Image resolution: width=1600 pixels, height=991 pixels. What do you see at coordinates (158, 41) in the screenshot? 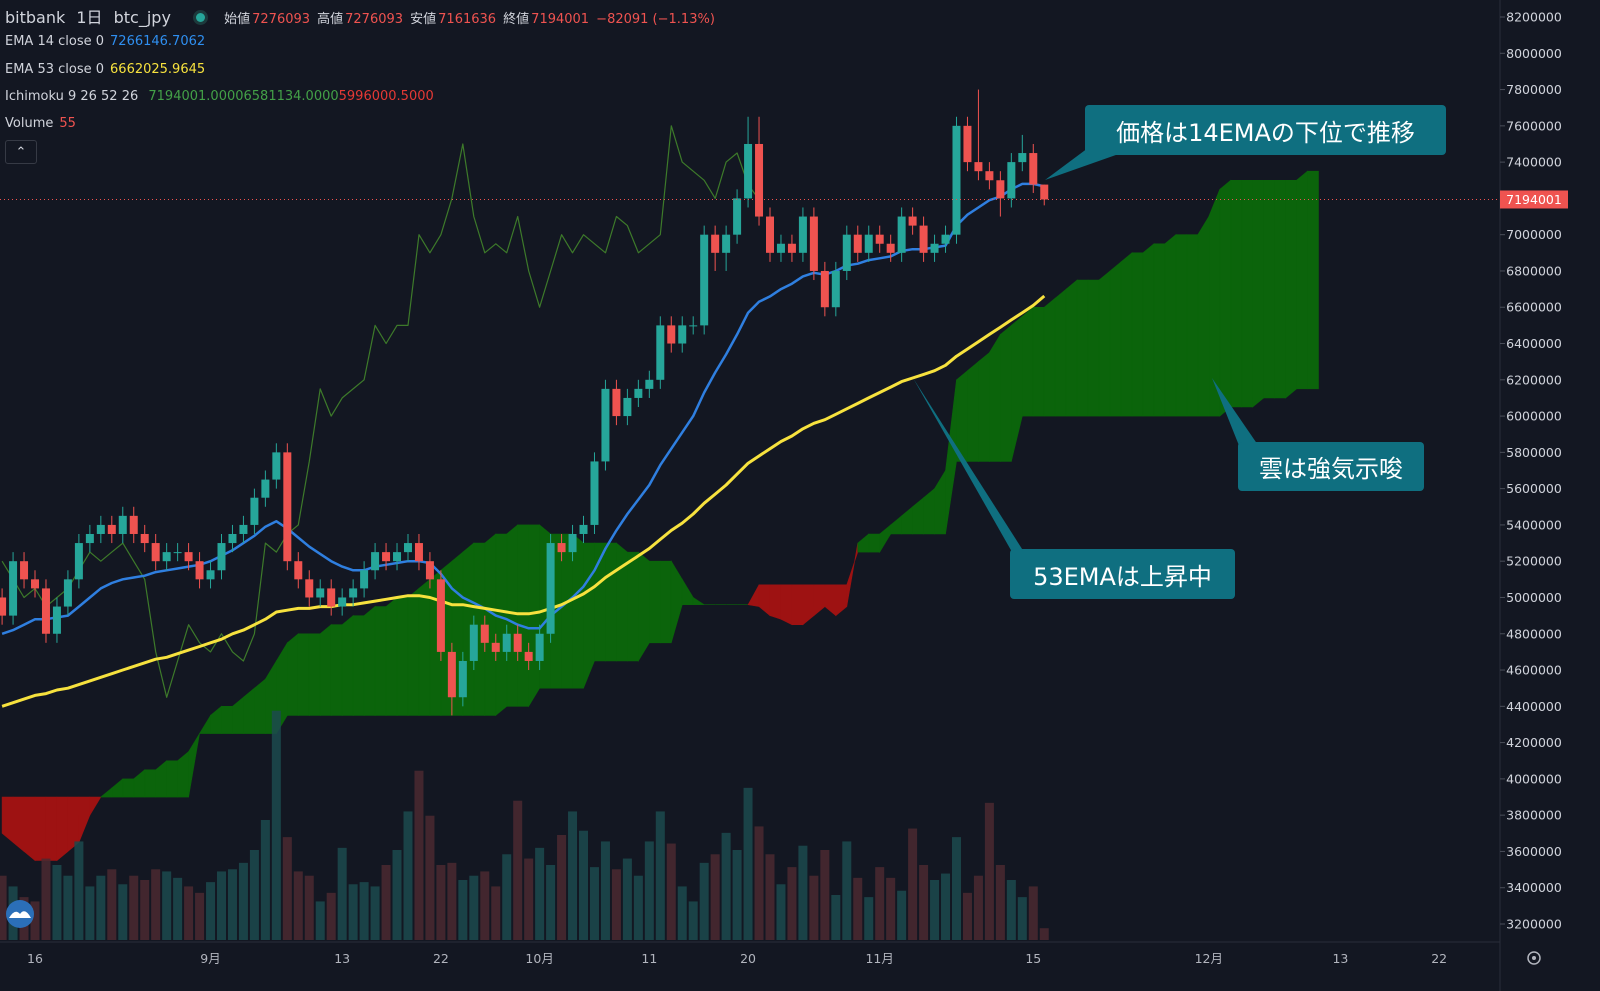
I see `indicator-value: 7266146.7062` at bounding box center [158, 41].